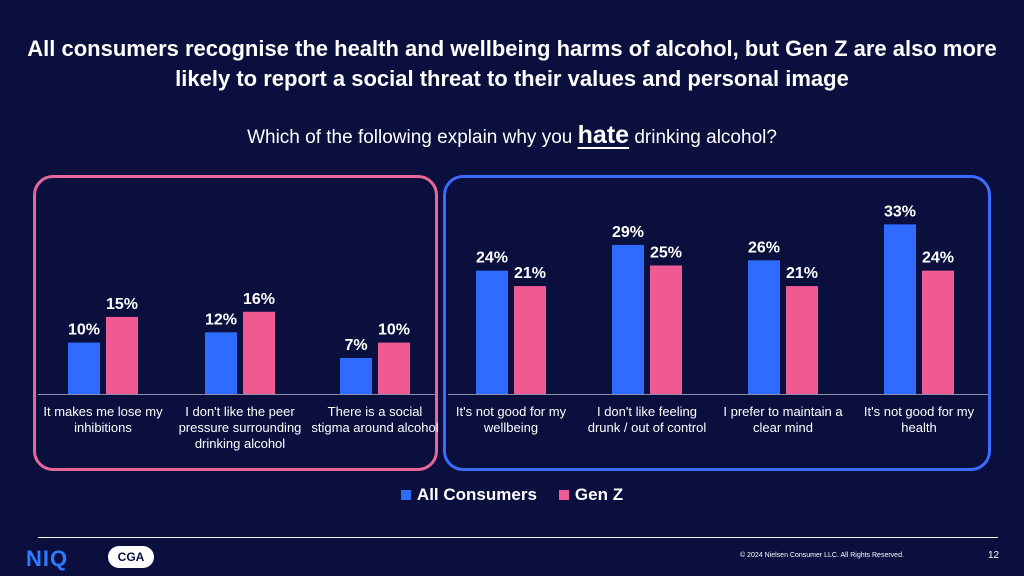  Describe the element at coordinates (783, 419) in the screenshot. I see `category-label-6: I prefer to maintain a clear mind` at that location.